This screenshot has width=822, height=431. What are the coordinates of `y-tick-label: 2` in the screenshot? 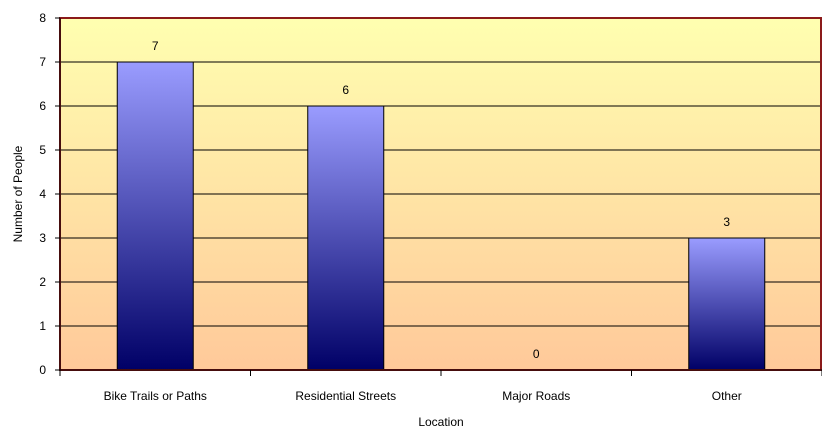 It's located at (42, 282).